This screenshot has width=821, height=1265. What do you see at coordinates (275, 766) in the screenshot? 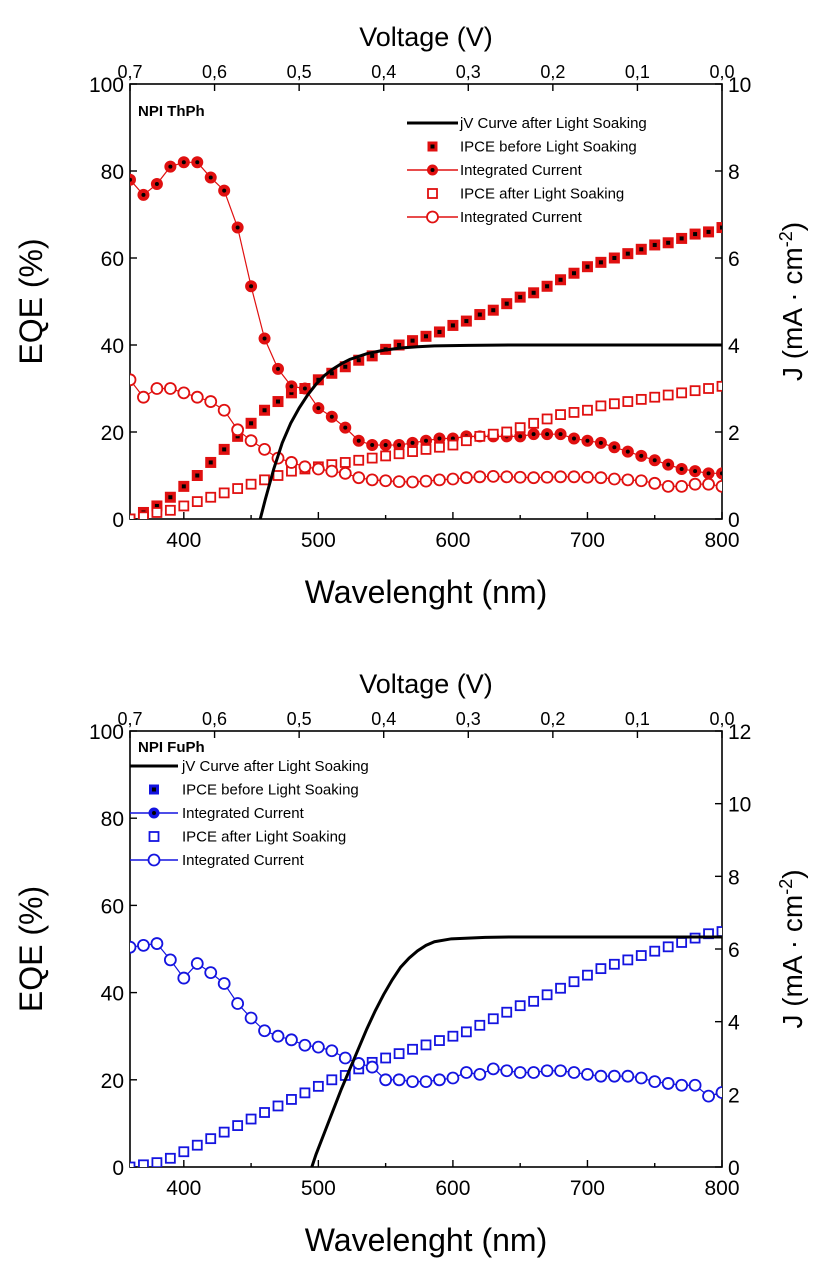
I see `legend-label: jV Curve after Light Soaking` at bounding box center [275, 766].